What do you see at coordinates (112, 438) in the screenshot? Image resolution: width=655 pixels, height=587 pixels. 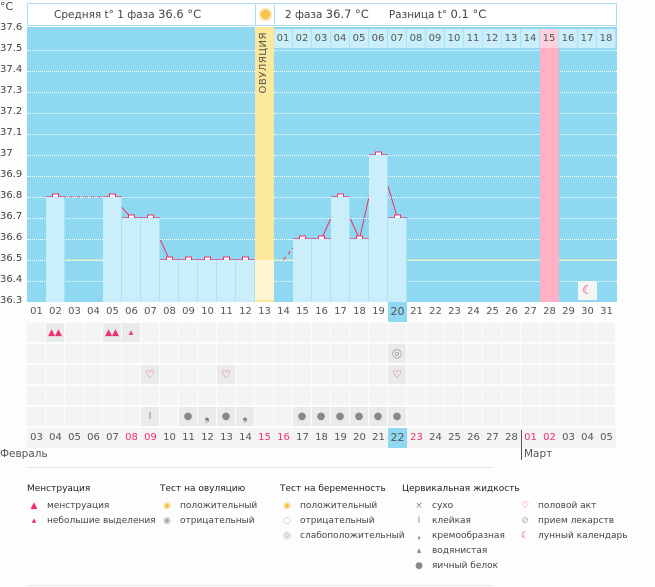 I see `date-label: 07` at bounding box center [112, 438].